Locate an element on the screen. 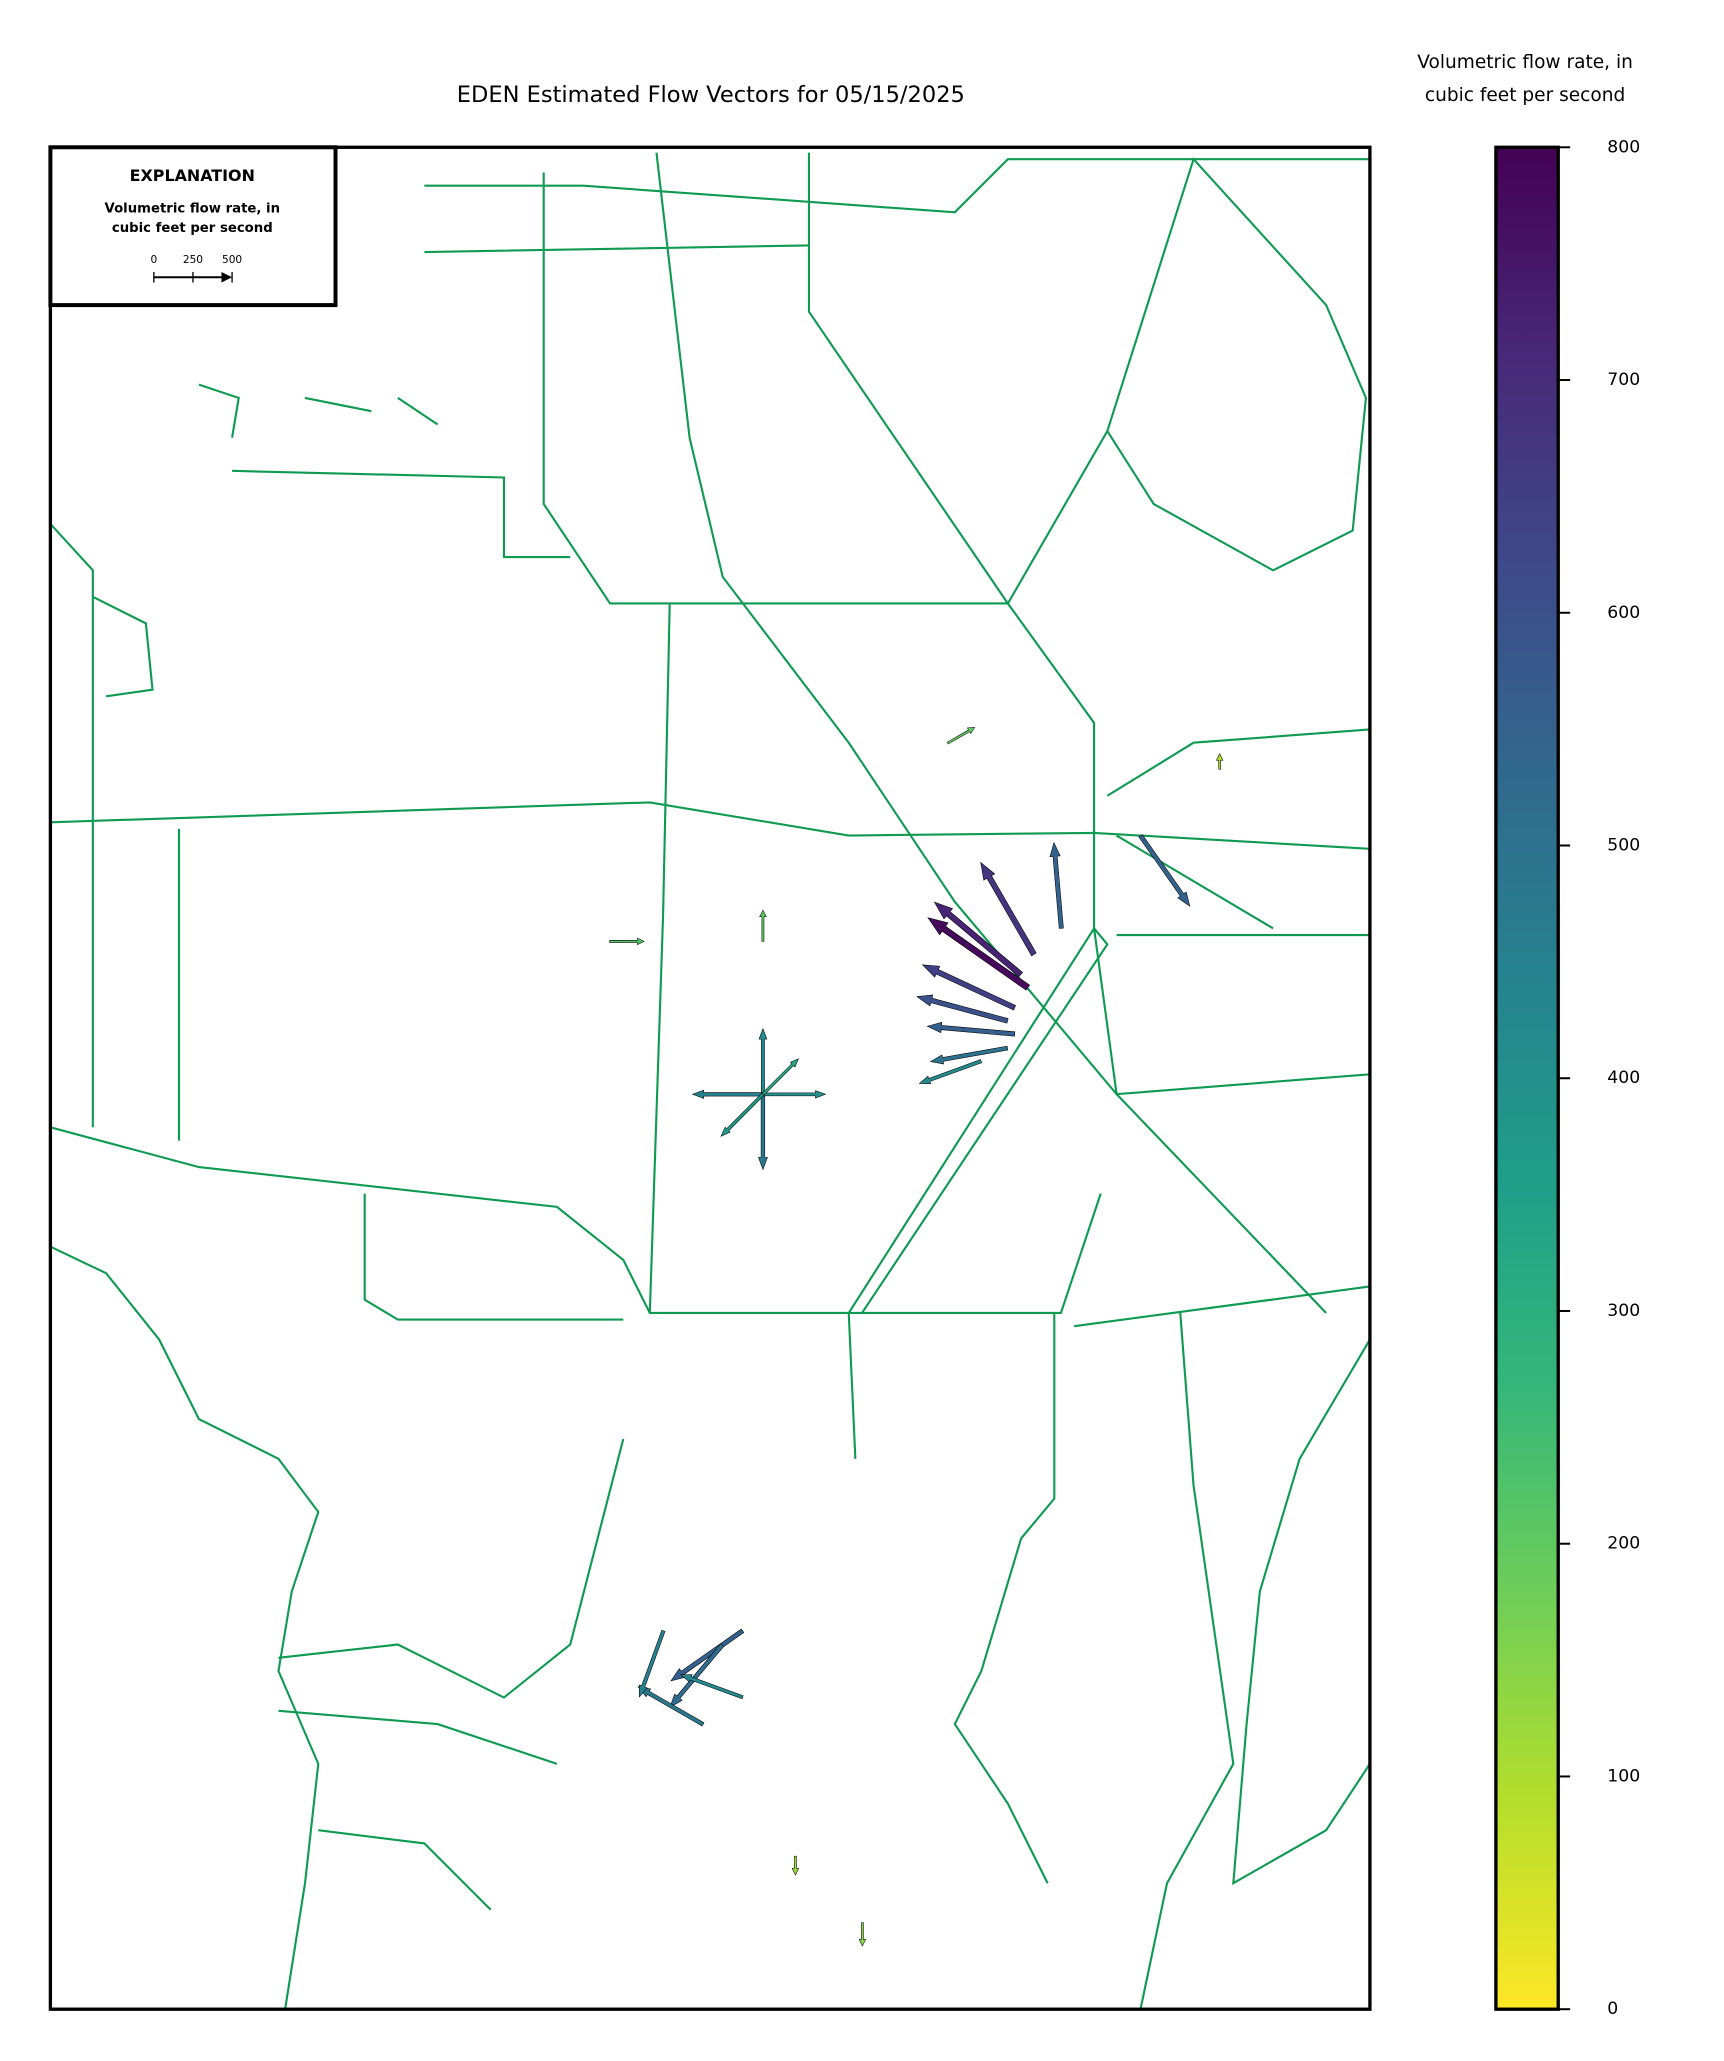  colorbar-tick-label: 0 is located at coordinates (1612, 2009).